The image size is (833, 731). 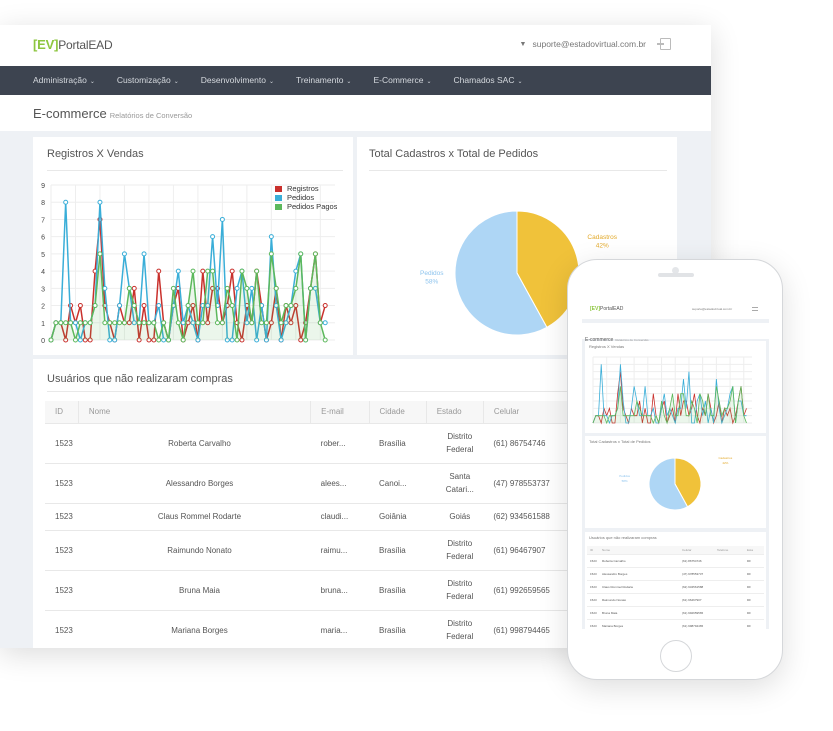 What do you see at coordinates (488, 80) in the screenshot?
I see `nav-item-5: Chamados SAC ⌄` at bounding box center [488, 80].